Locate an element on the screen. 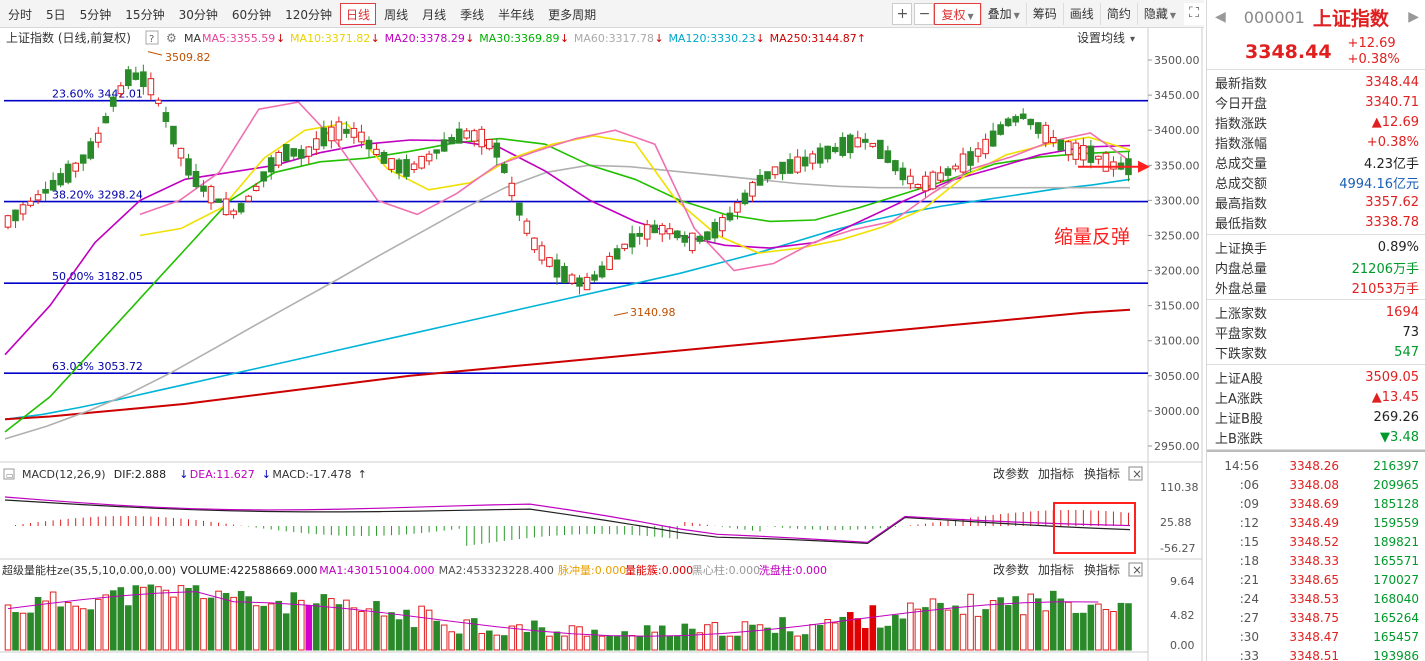  overlay-button: 叠加 ▼ is located at coordinates (1003, 14).